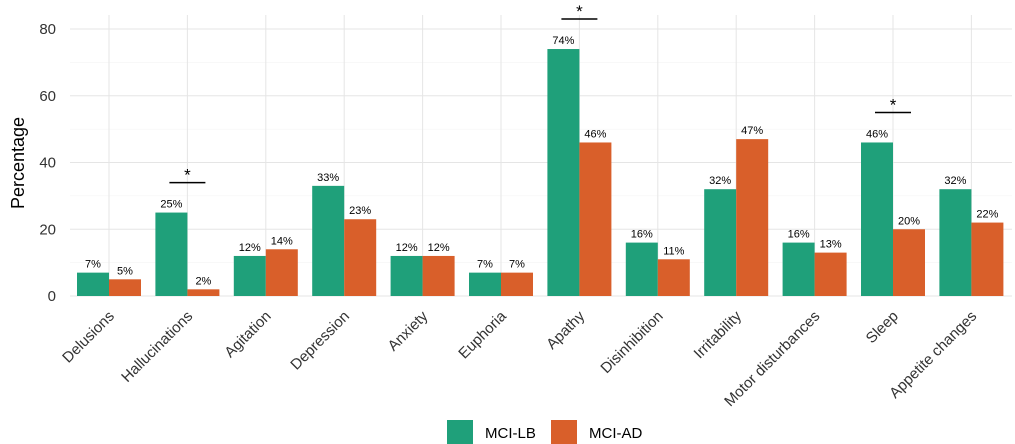 Image resolution: width=1015 pixels, height=444 pixels. Describe the element at coordinates (47, 29) in the screenshot. I see `y-tick-label: 80` at that location.